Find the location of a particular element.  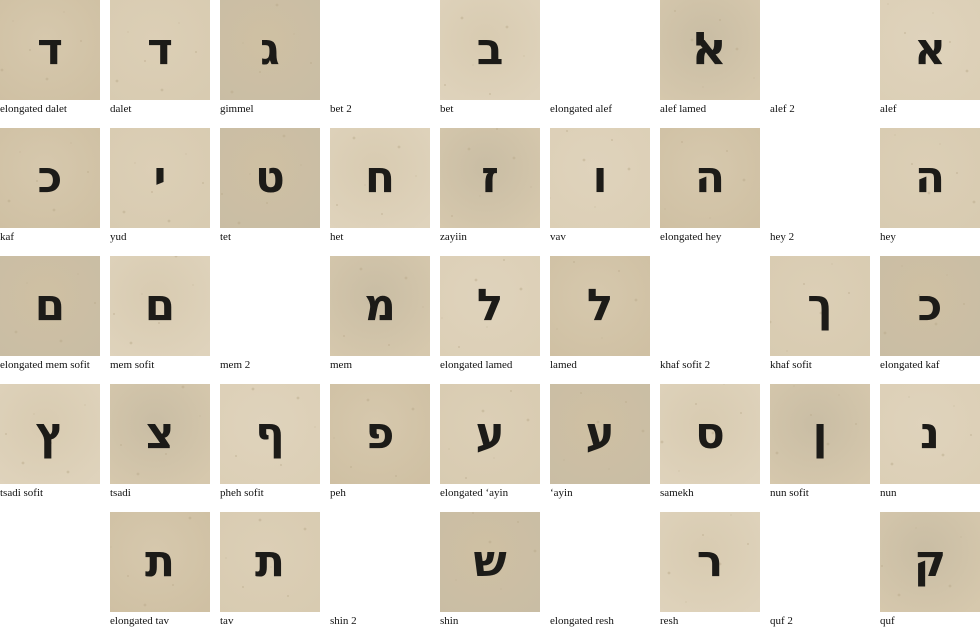

glyph-image: ז is located at coordinates (490, 178).